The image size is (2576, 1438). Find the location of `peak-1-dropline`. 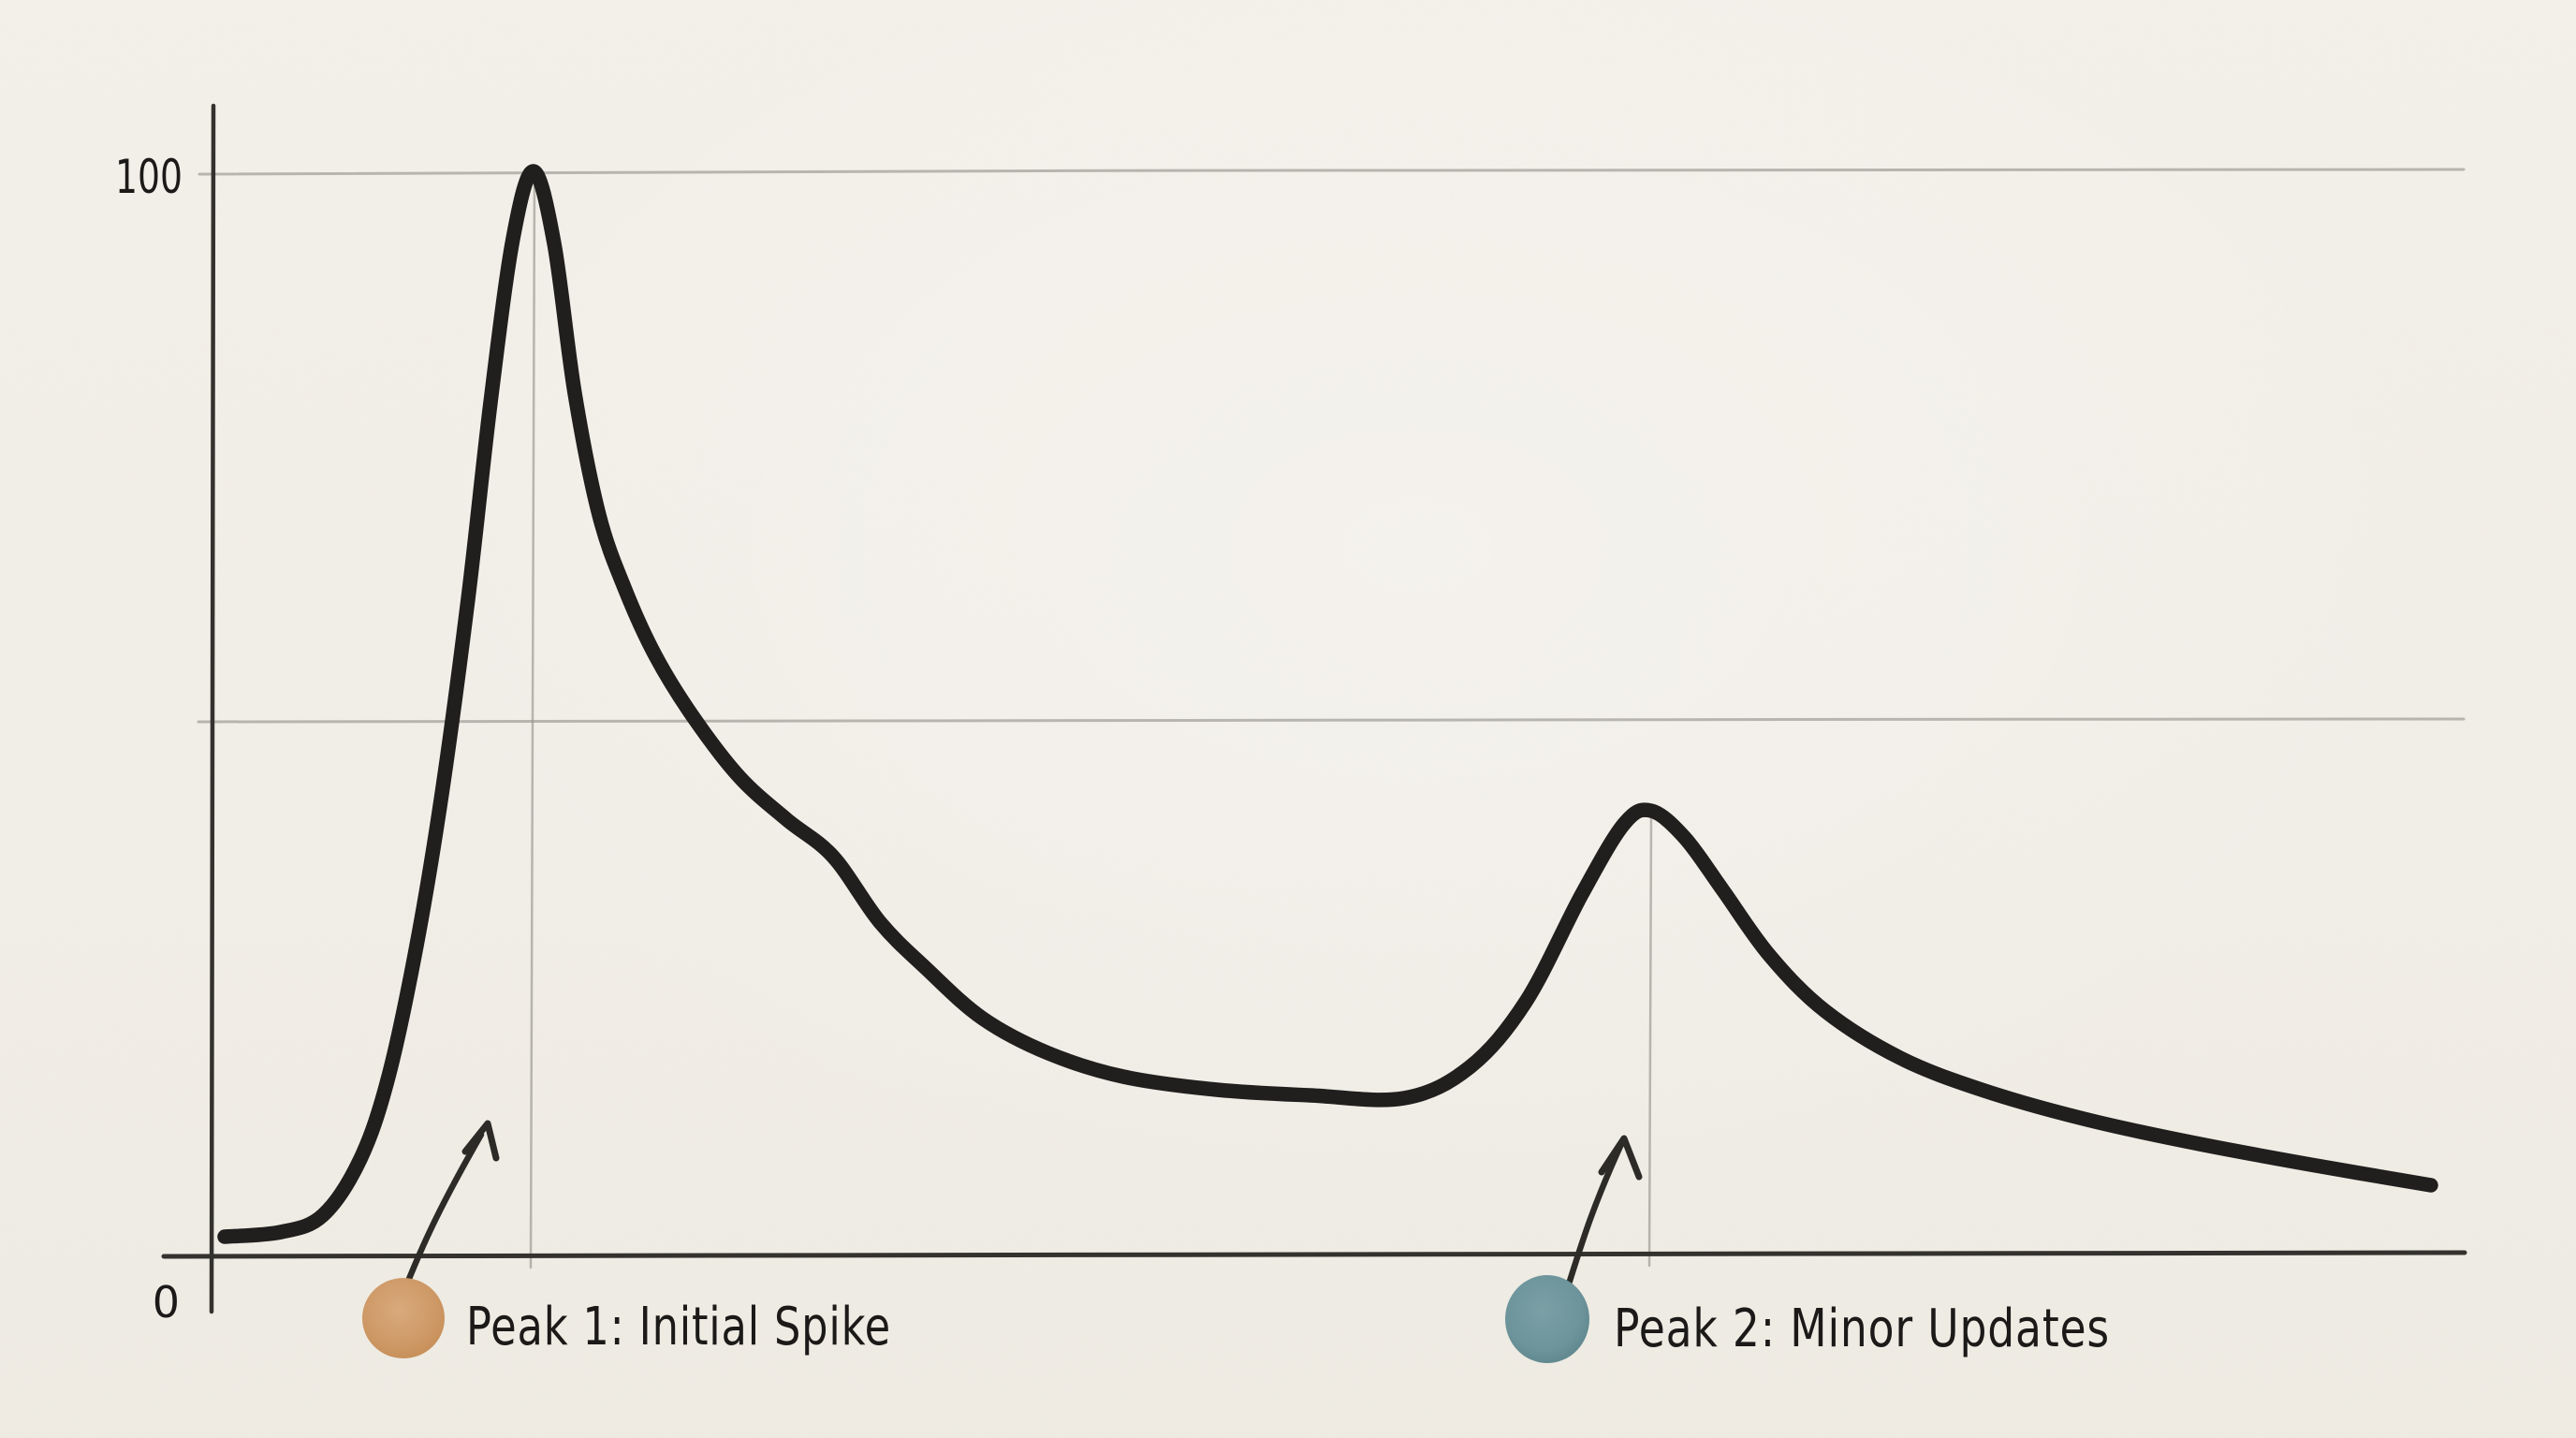

peak-1-dropline is located at coordinates (532, 722).